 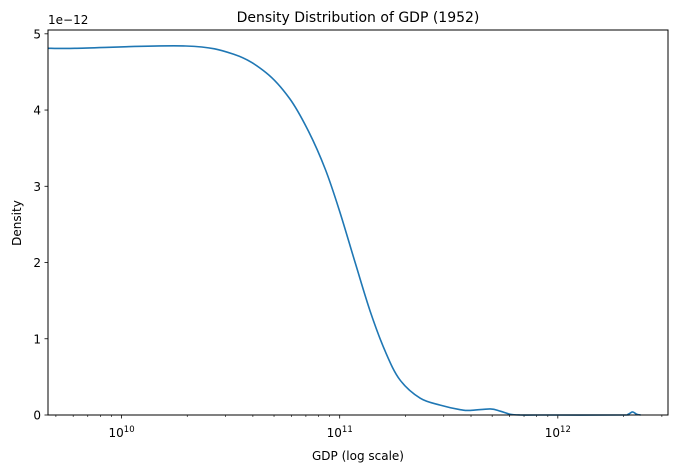 I want to click on x-tick-label: 1010, so click(x=122, y=432).